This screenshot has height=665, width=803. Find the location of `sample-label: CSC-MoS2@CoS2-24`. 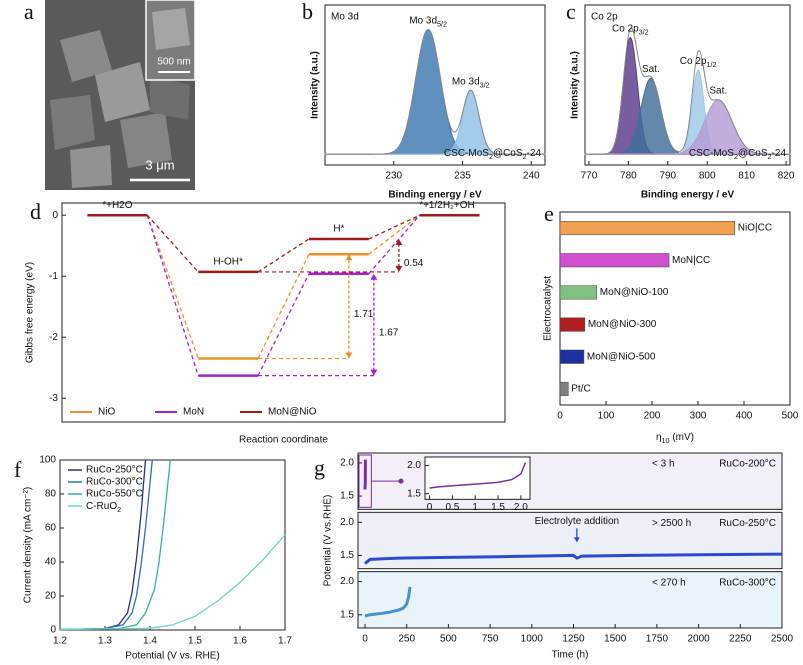

sample-label: CSC-MoS2@CoS2-24 is located at coordinates (738, 155).